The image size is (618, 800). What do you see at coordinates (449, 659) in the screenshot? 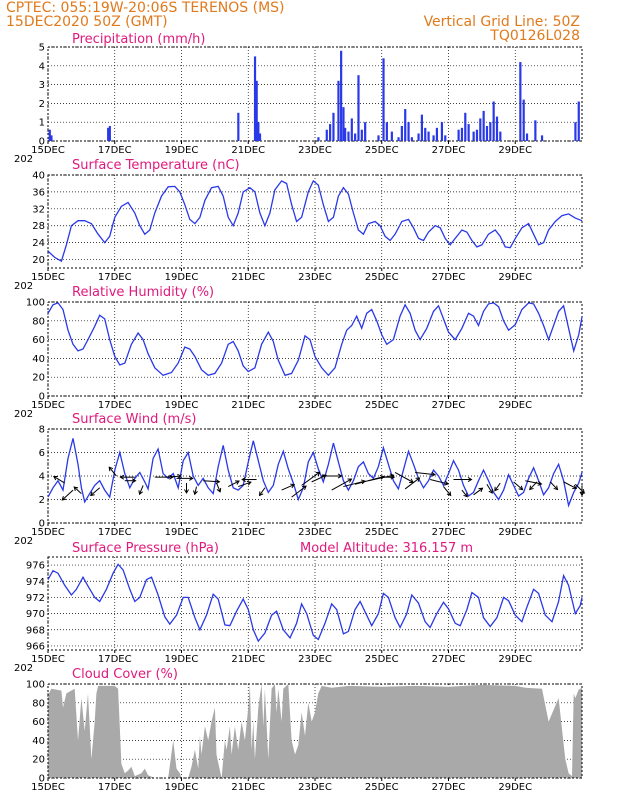
I see `surface-pressure-xtick-label: 27DEC` at bounding box center [449, 659].